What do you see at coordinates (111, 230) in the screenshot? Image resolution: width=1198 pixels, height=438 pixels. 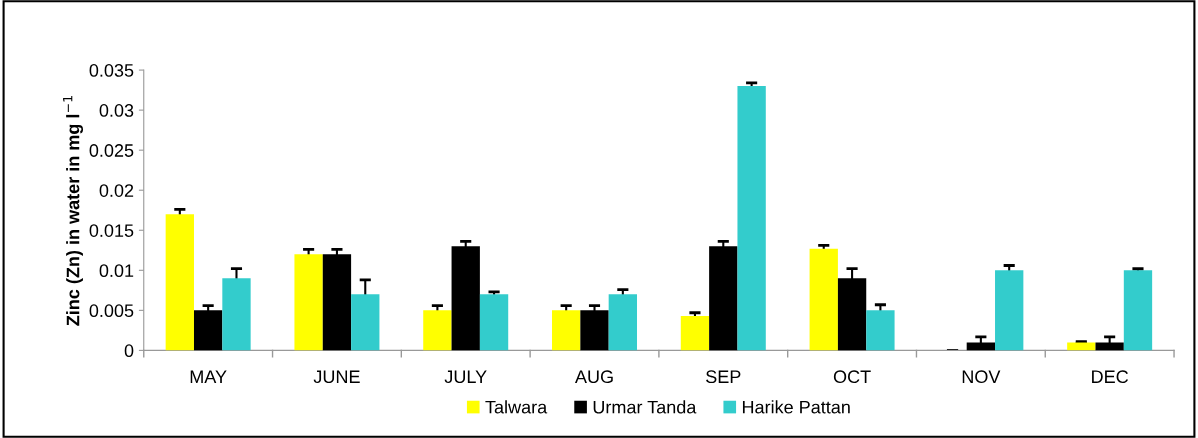 I see `y-tick-label: 0.015` at bounding box center [111, 230].